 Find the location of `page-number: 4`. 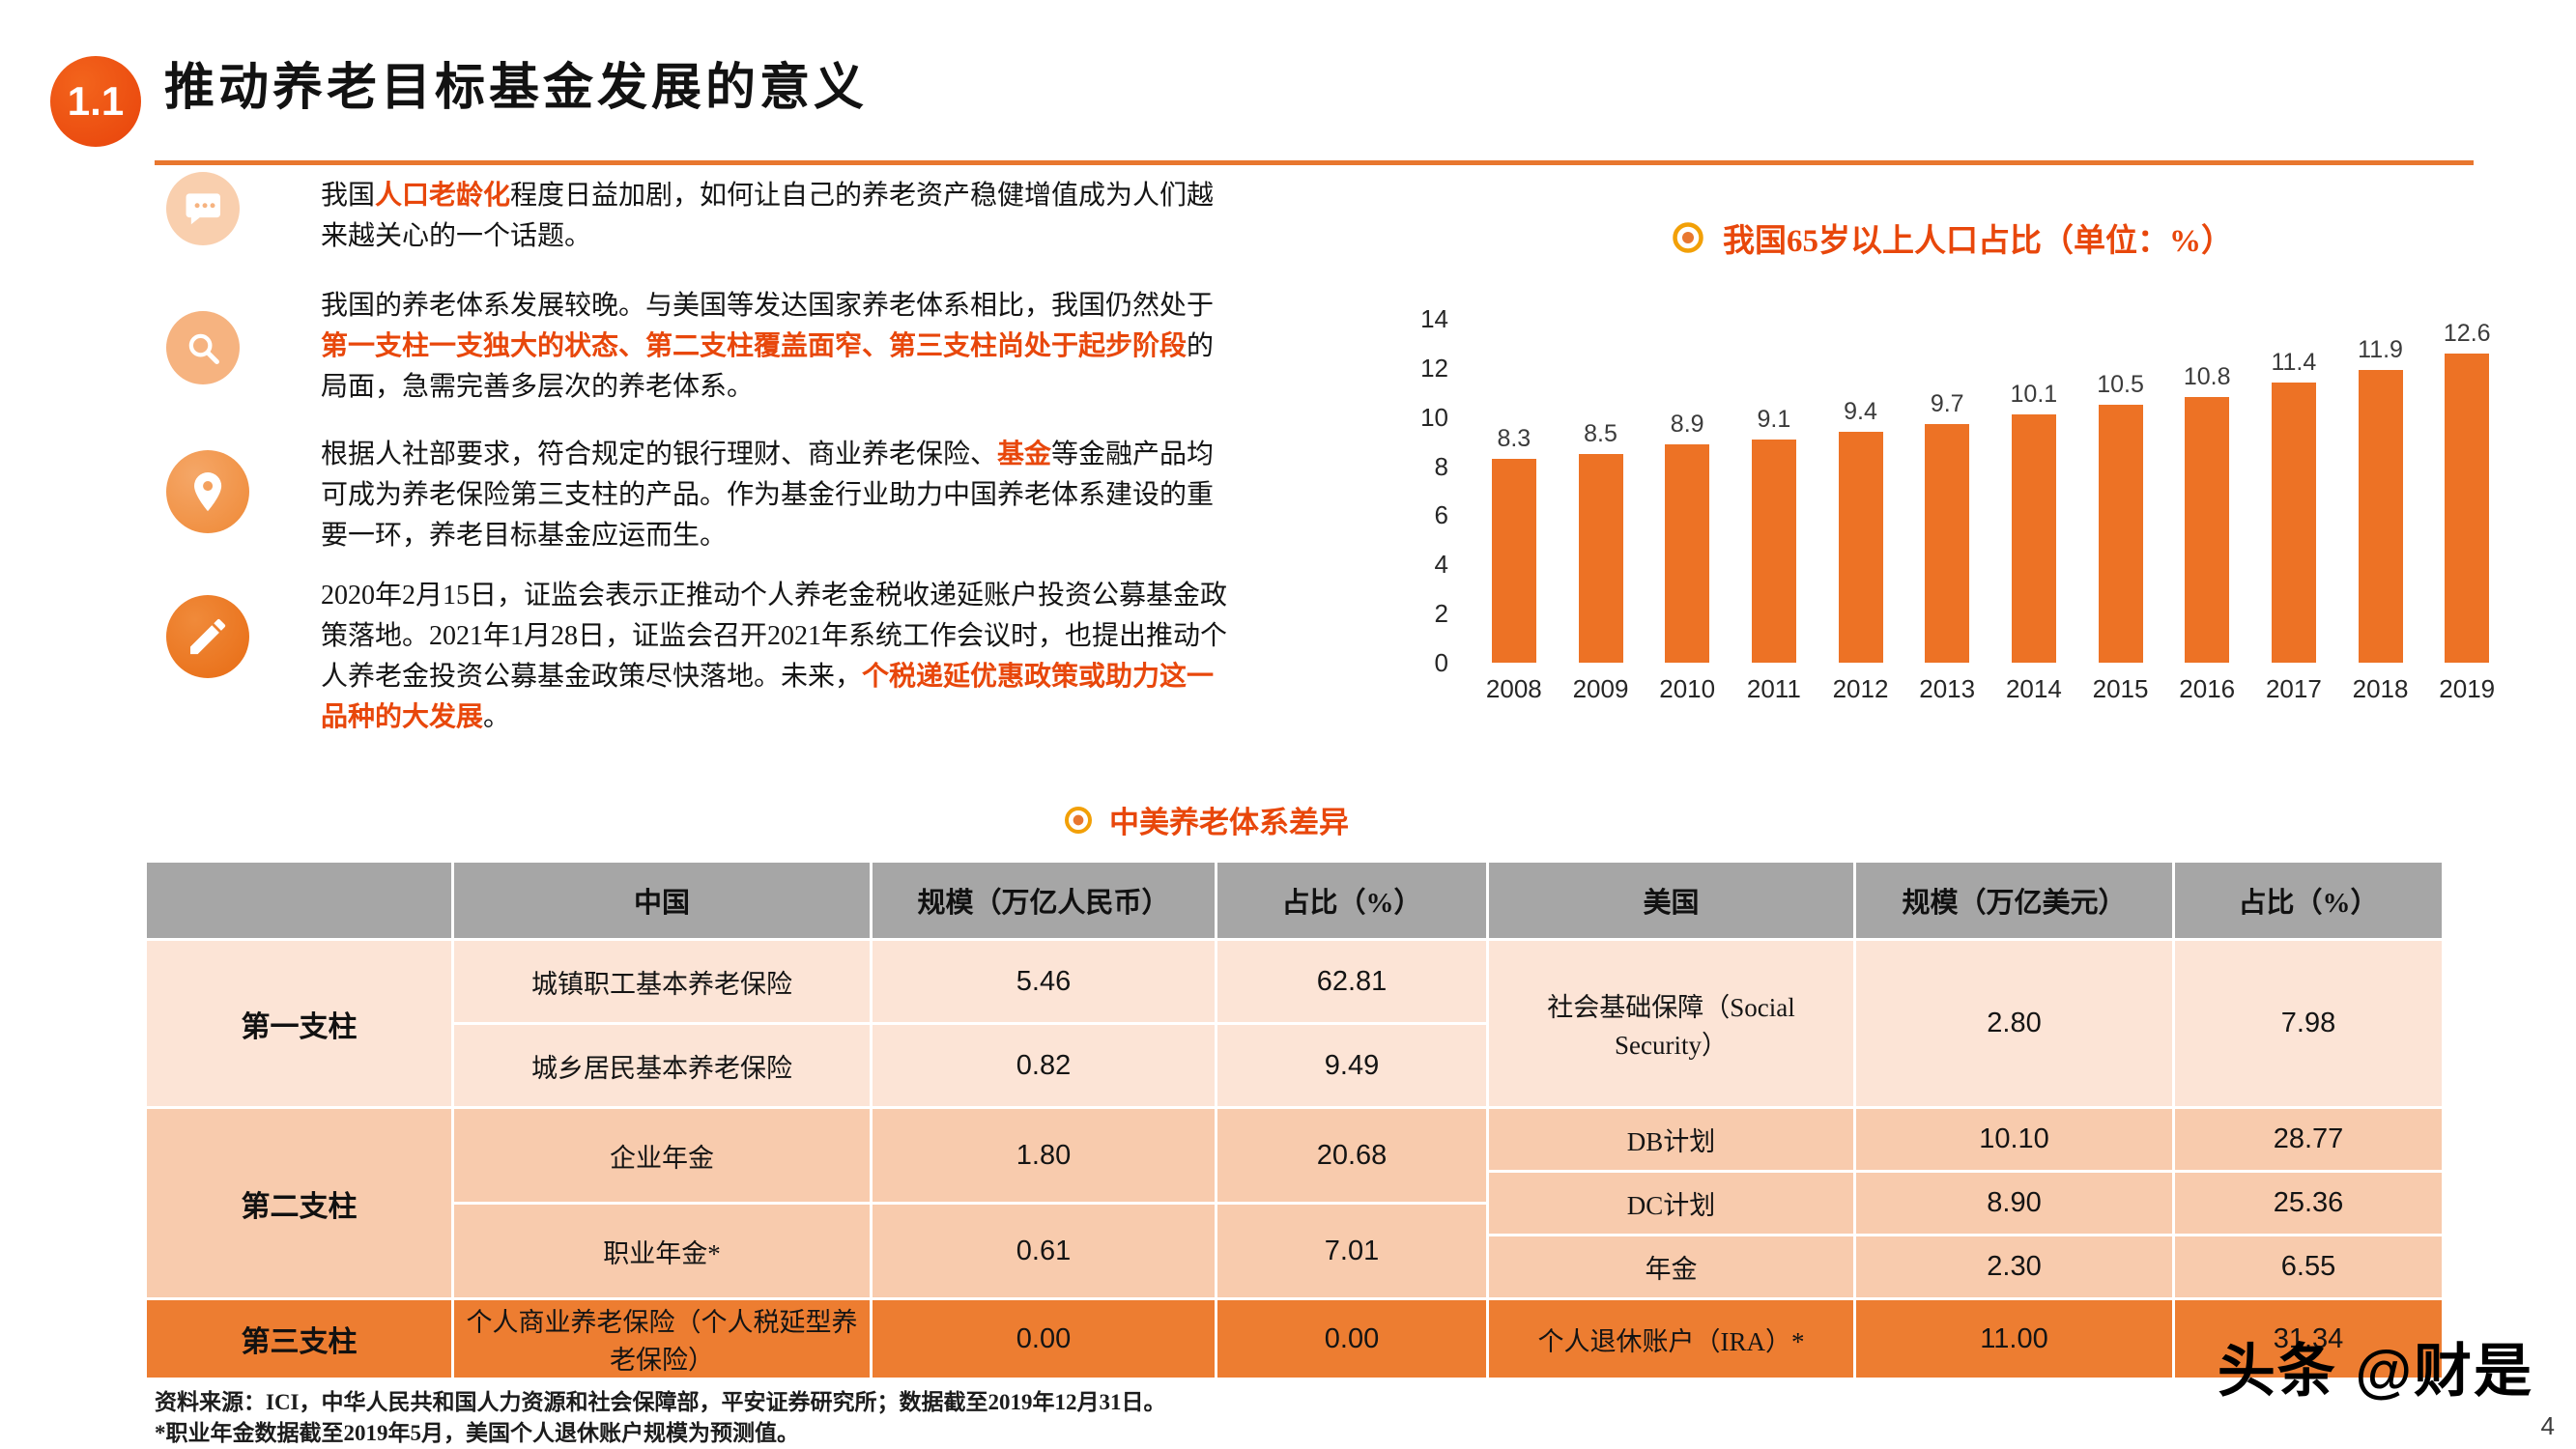

page-number: 4 is located at coordinates (2548, 1425).